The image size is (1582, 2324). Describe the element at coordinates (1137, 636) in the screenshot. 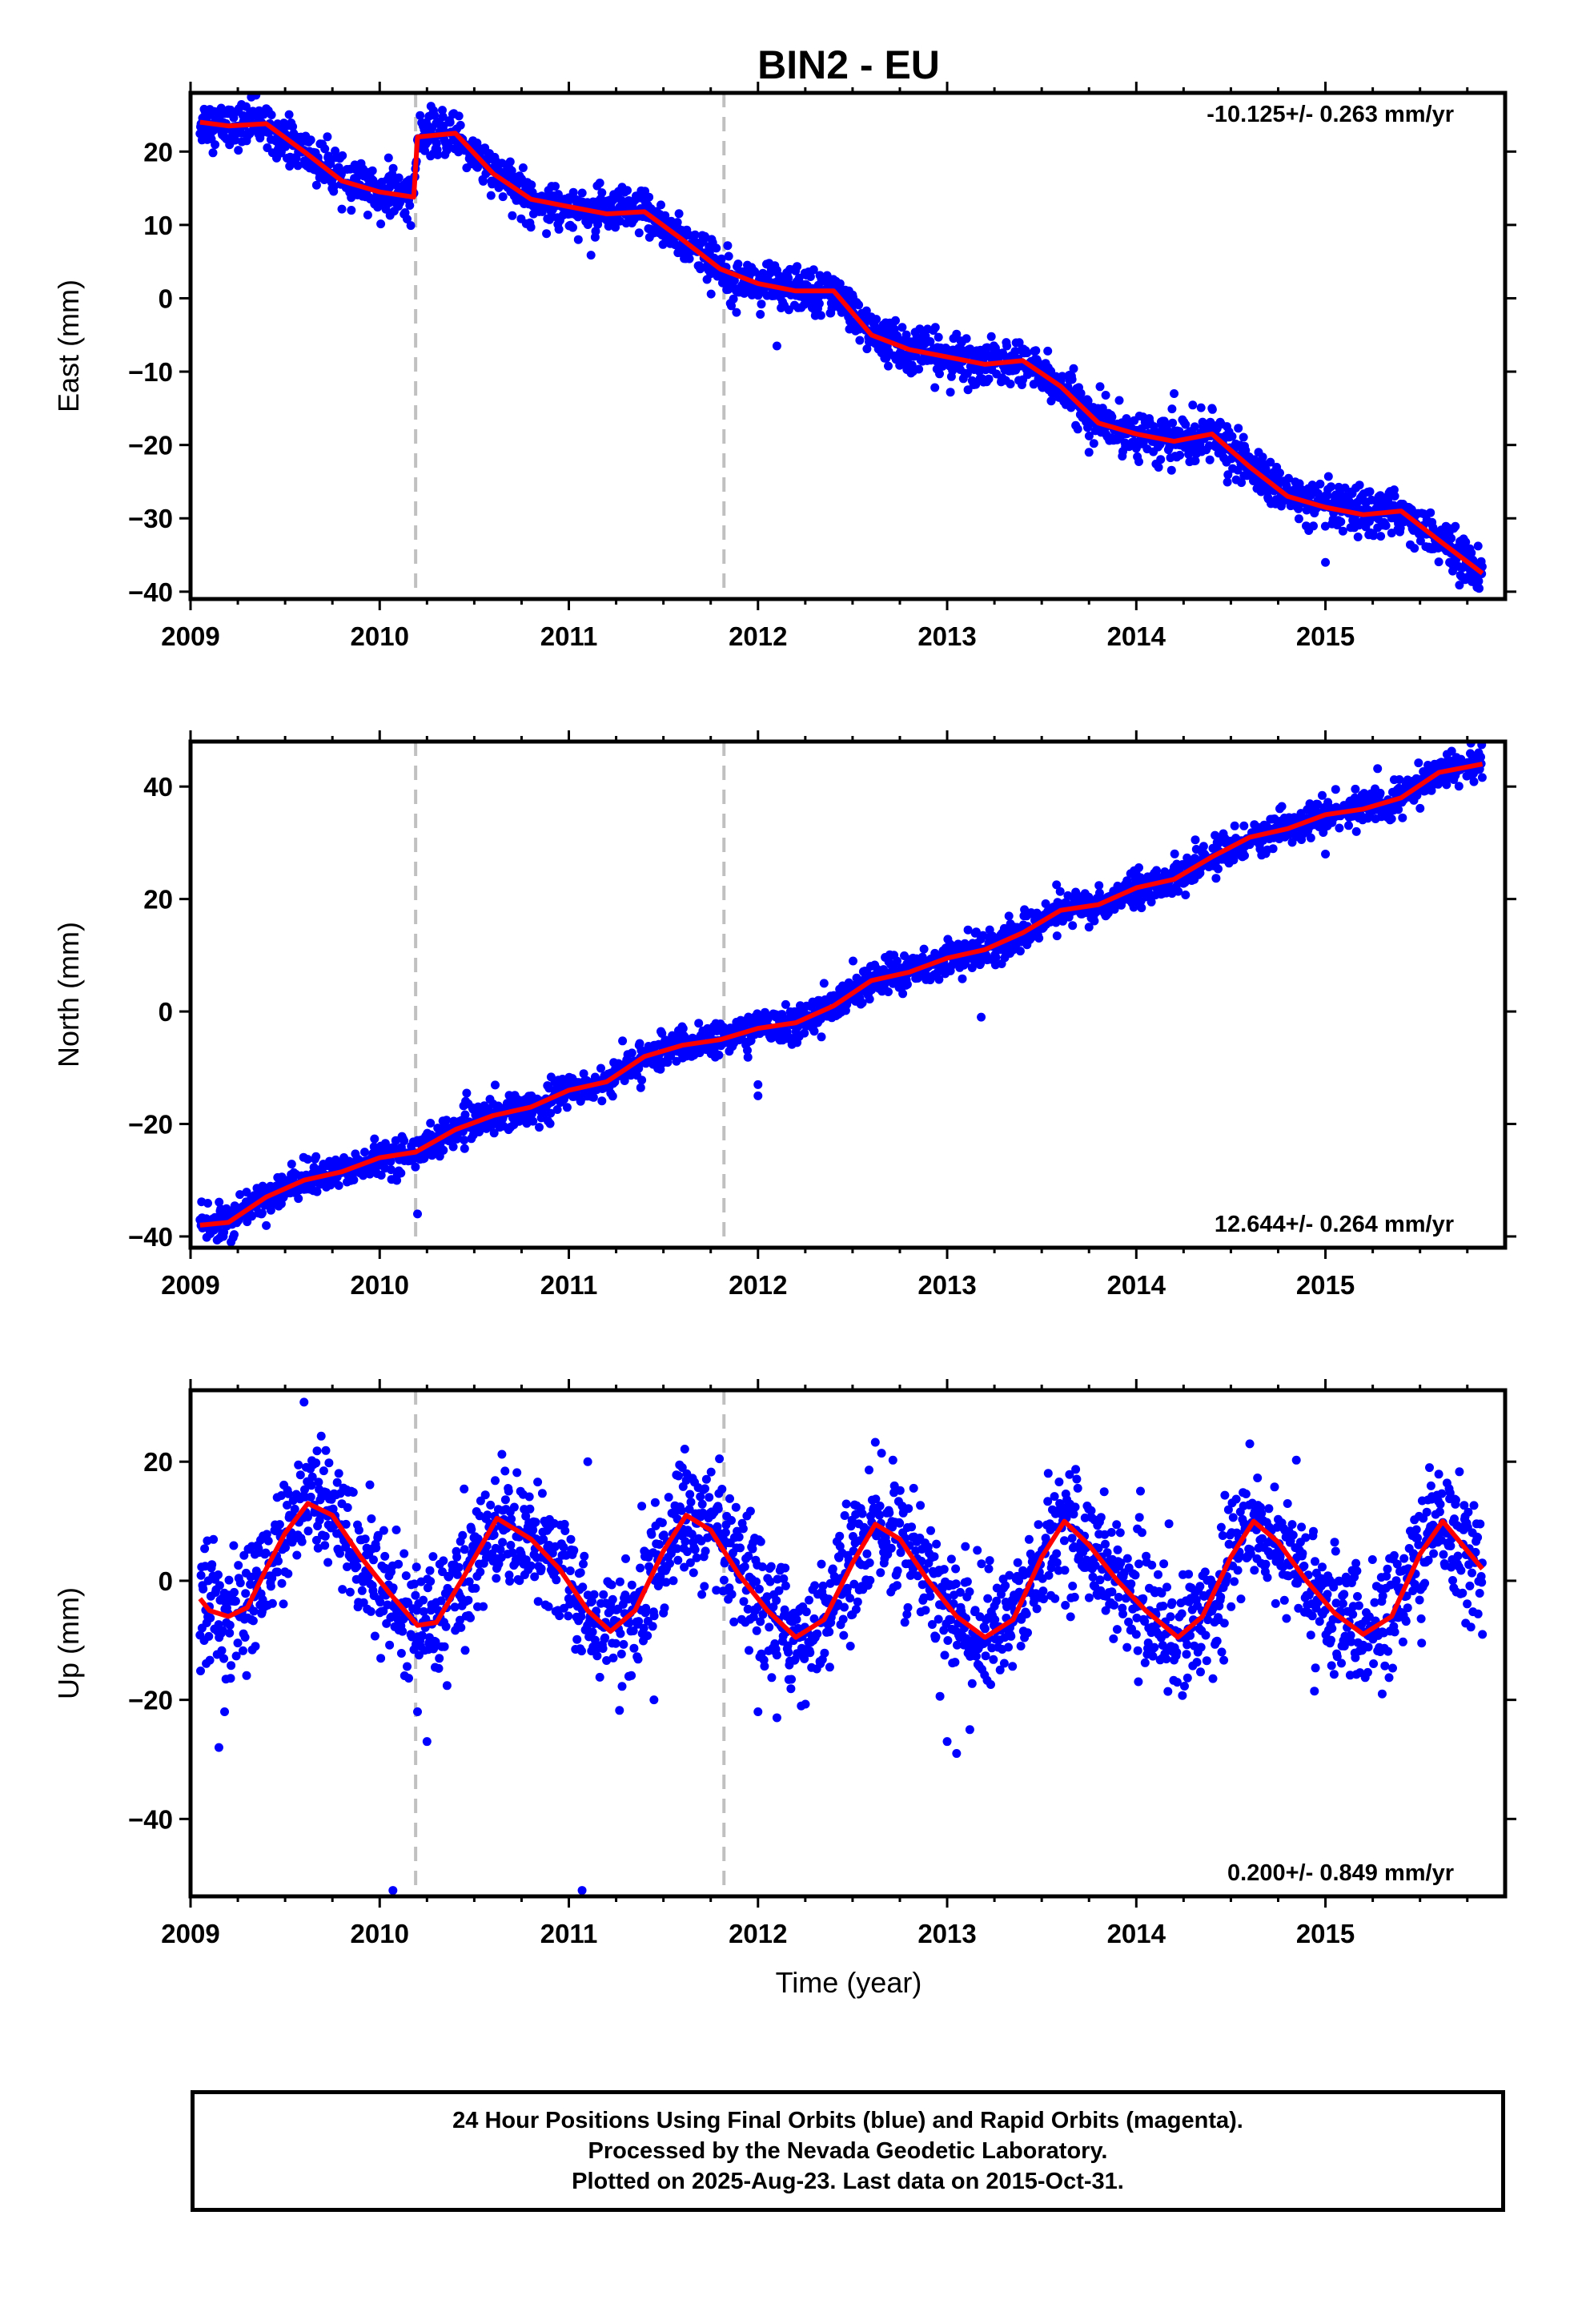

I see `x-tick-label: 2014` at that location.